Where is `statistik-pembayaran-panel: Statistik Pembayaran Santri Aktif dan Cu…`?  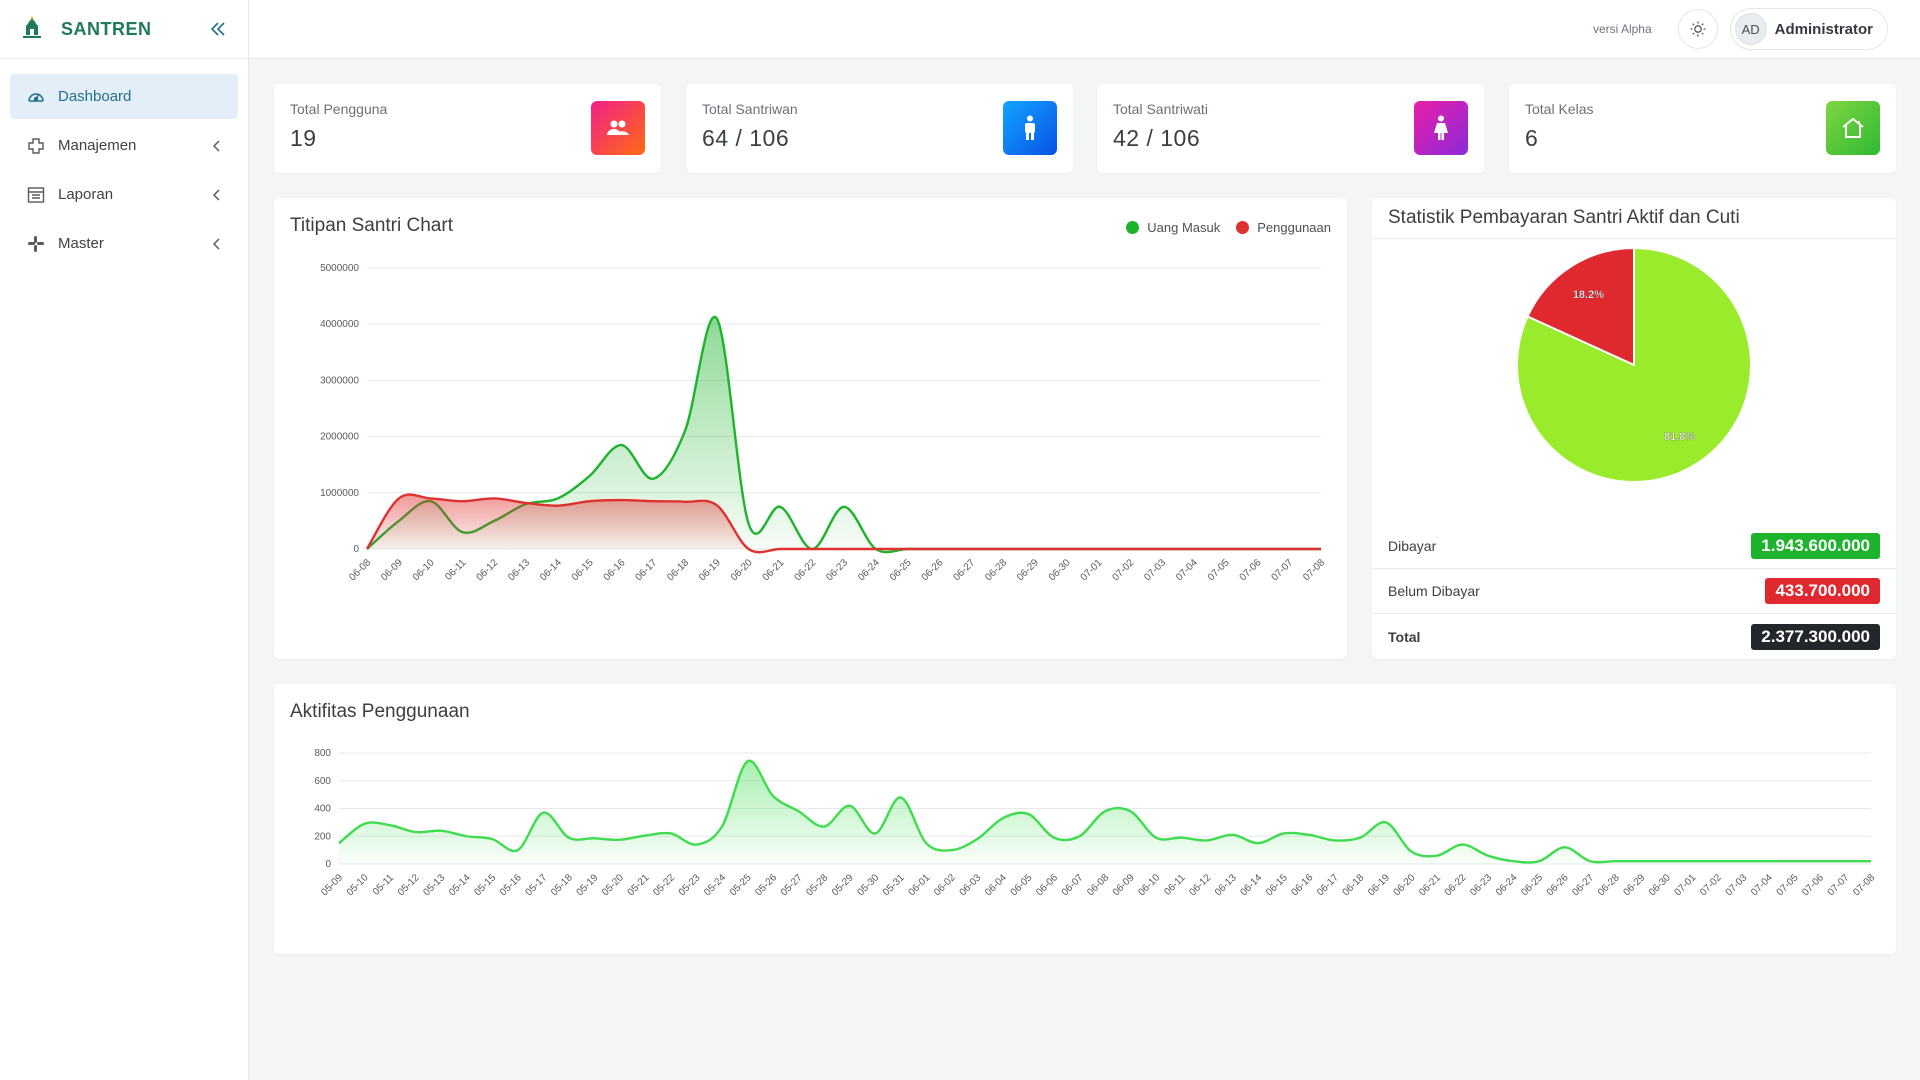
statistik-pembayaran-panel: Statistik Pembayaran Santri Aktif dan Cu… is located at coordinates (1634, 428).